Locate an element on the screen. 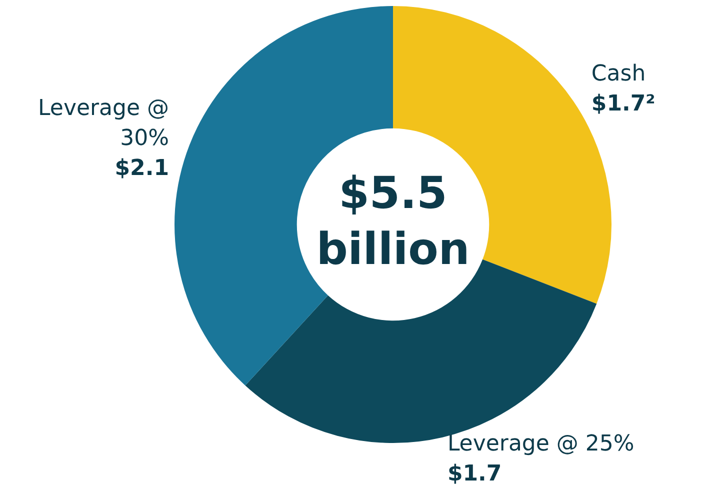 Image resolution: width=716 pixels, height=499 pixels. slice-label: Leverage @ 30% is located at coordinates (104, 124).